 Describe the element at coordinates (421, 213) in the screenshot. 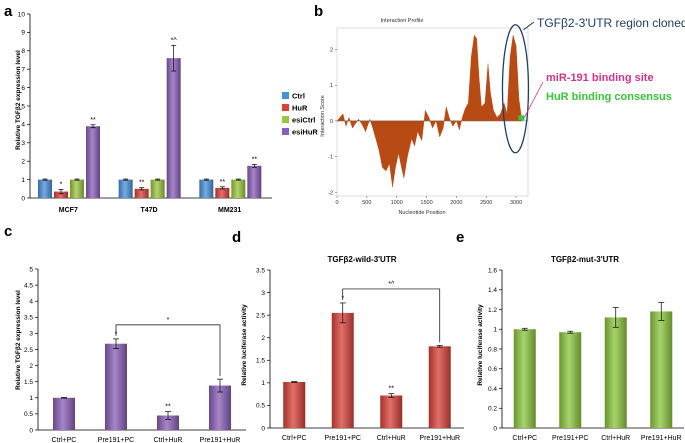

I see `panel-b-xlabel: Nucleotide Position` at that location.